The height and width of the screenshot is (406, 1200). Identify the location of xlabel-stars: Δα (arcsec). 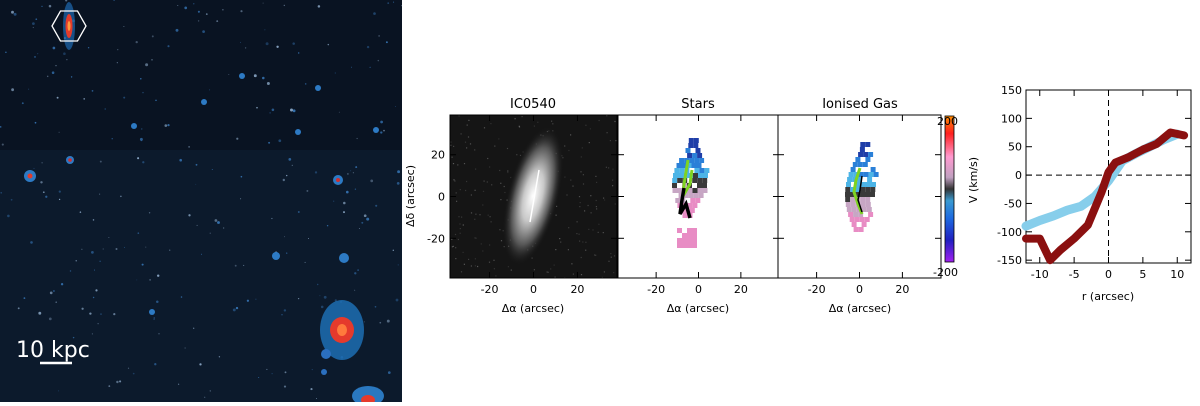
(698, 308).